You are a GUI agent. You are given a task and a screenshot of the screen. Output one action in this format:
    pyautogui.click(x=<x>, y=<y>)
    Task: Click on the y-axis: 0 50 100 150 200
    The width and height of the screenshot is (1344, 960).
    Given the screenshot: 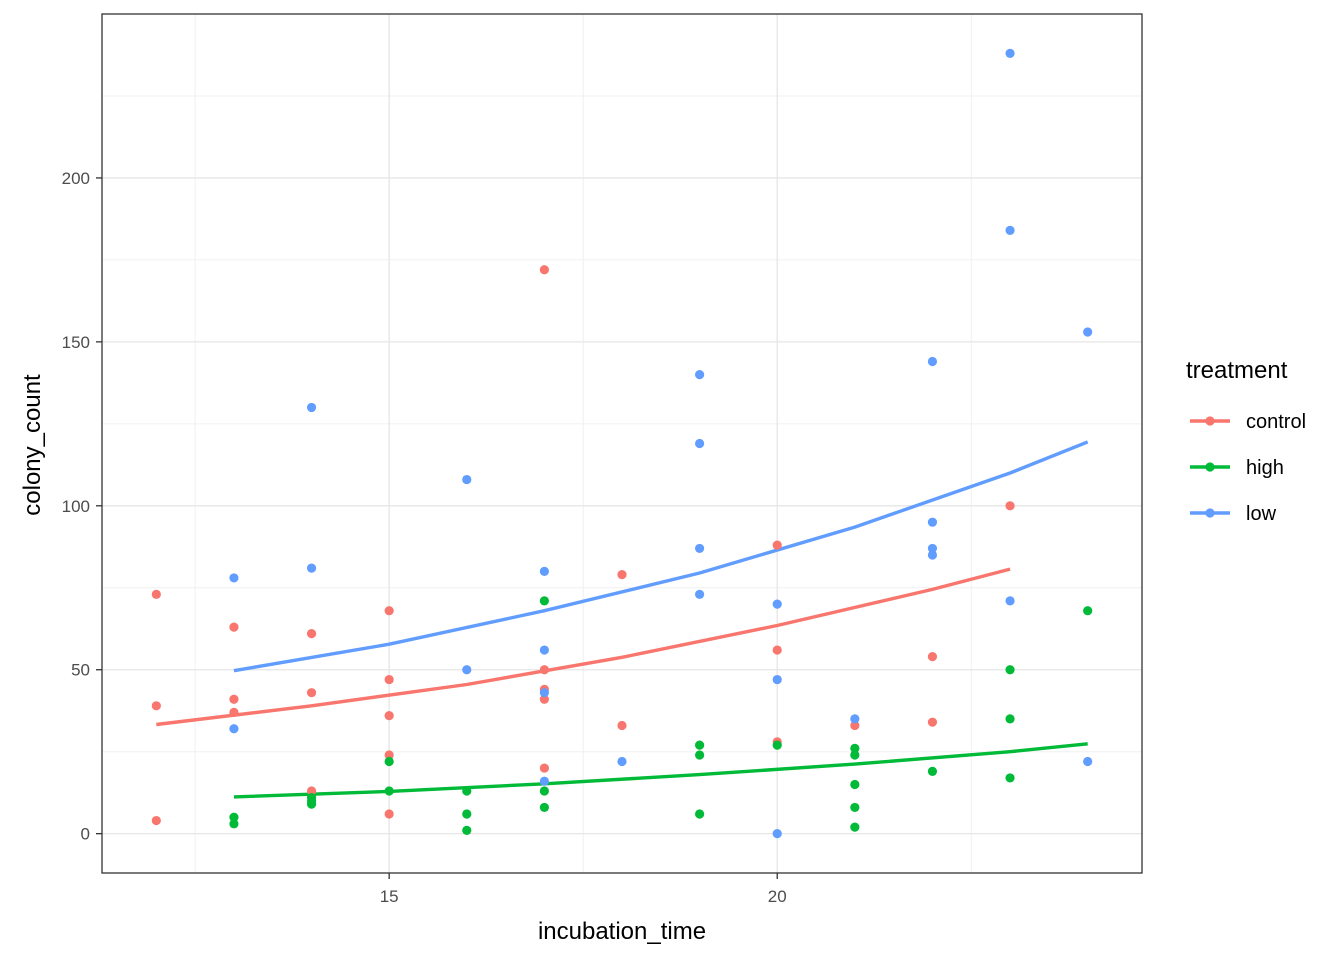 What is the action you would take?
    pyautogui.click(x=82, y=506)
    